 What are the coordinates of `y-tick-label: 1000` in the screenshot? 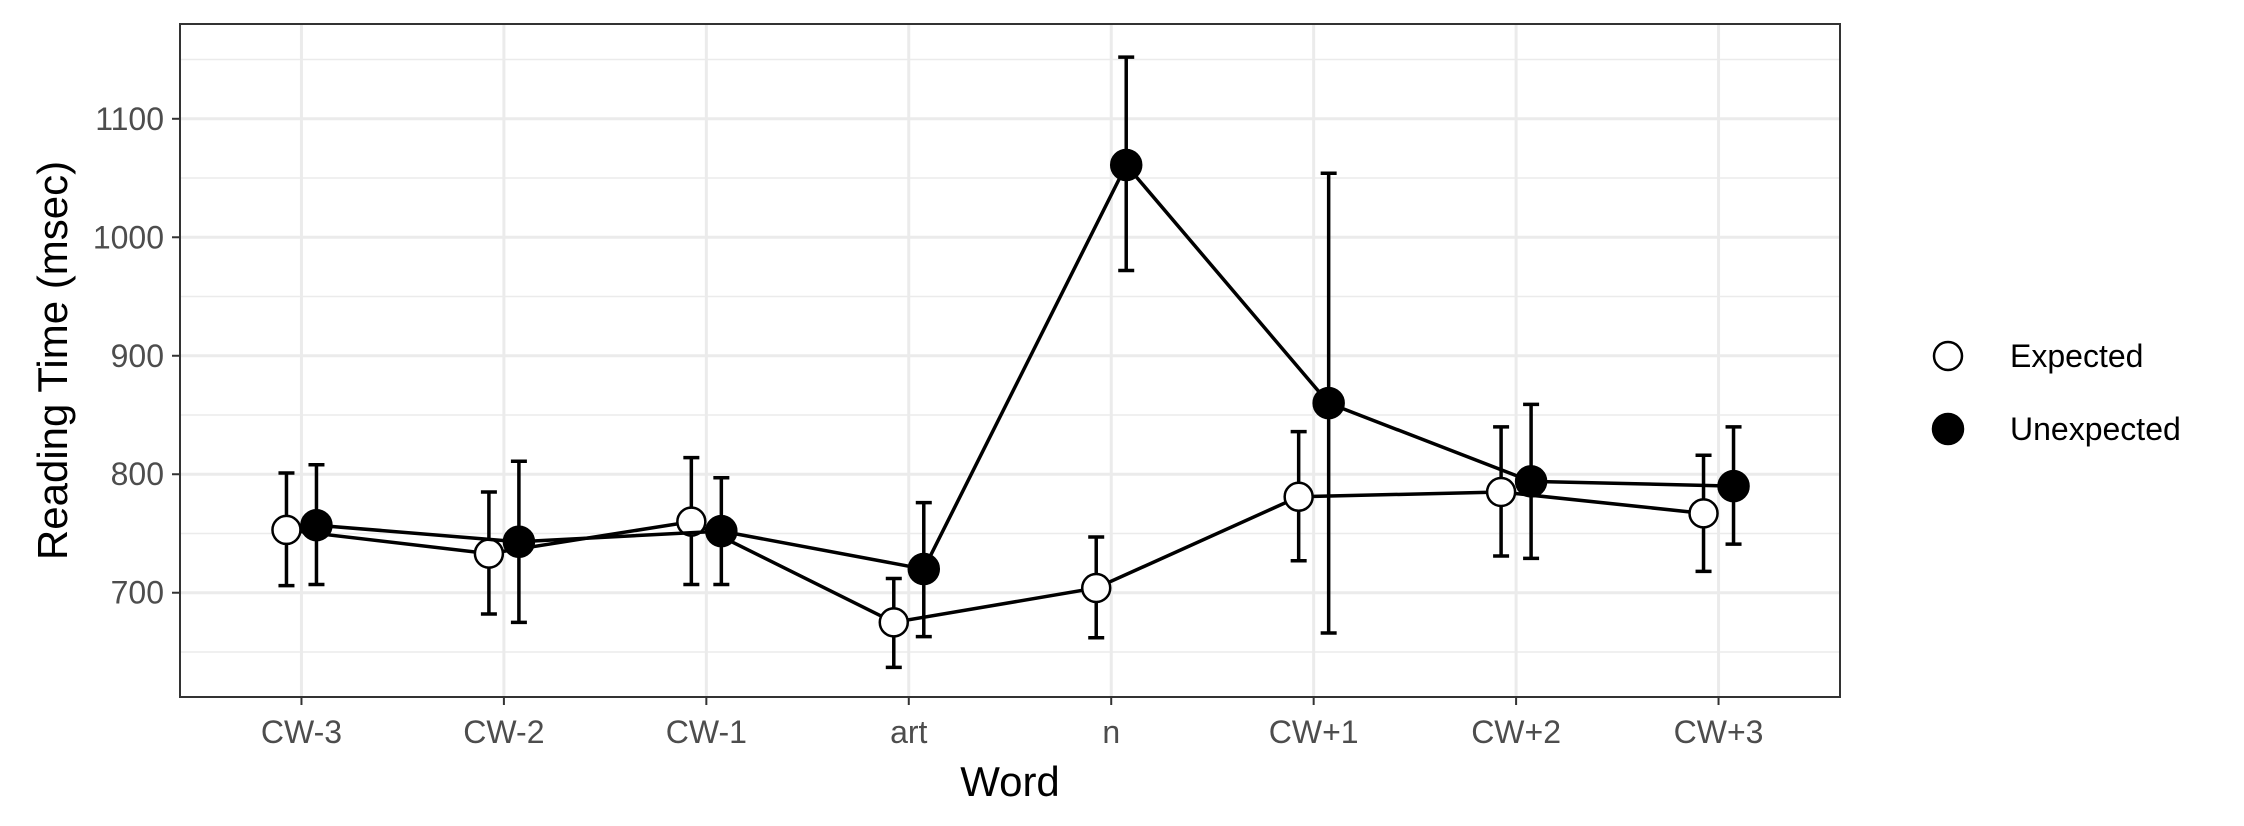 It's located at (128, 237).